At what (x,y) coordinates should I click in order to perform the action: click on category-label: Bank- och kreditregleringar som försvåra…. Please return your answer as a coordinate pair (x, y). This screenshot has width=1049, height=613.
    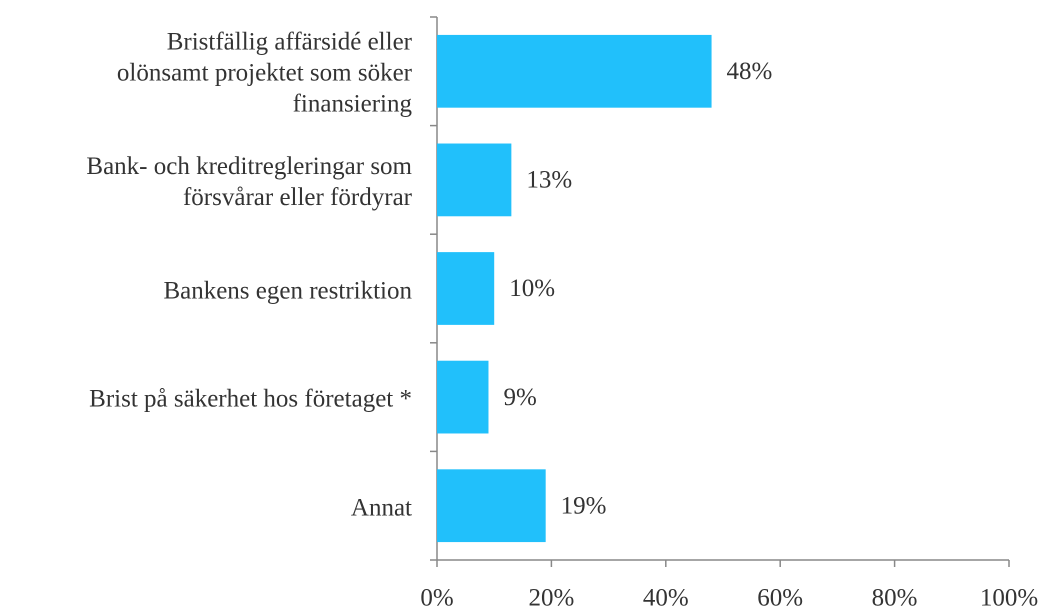
    Looking at the image, I should click on (249, 181).